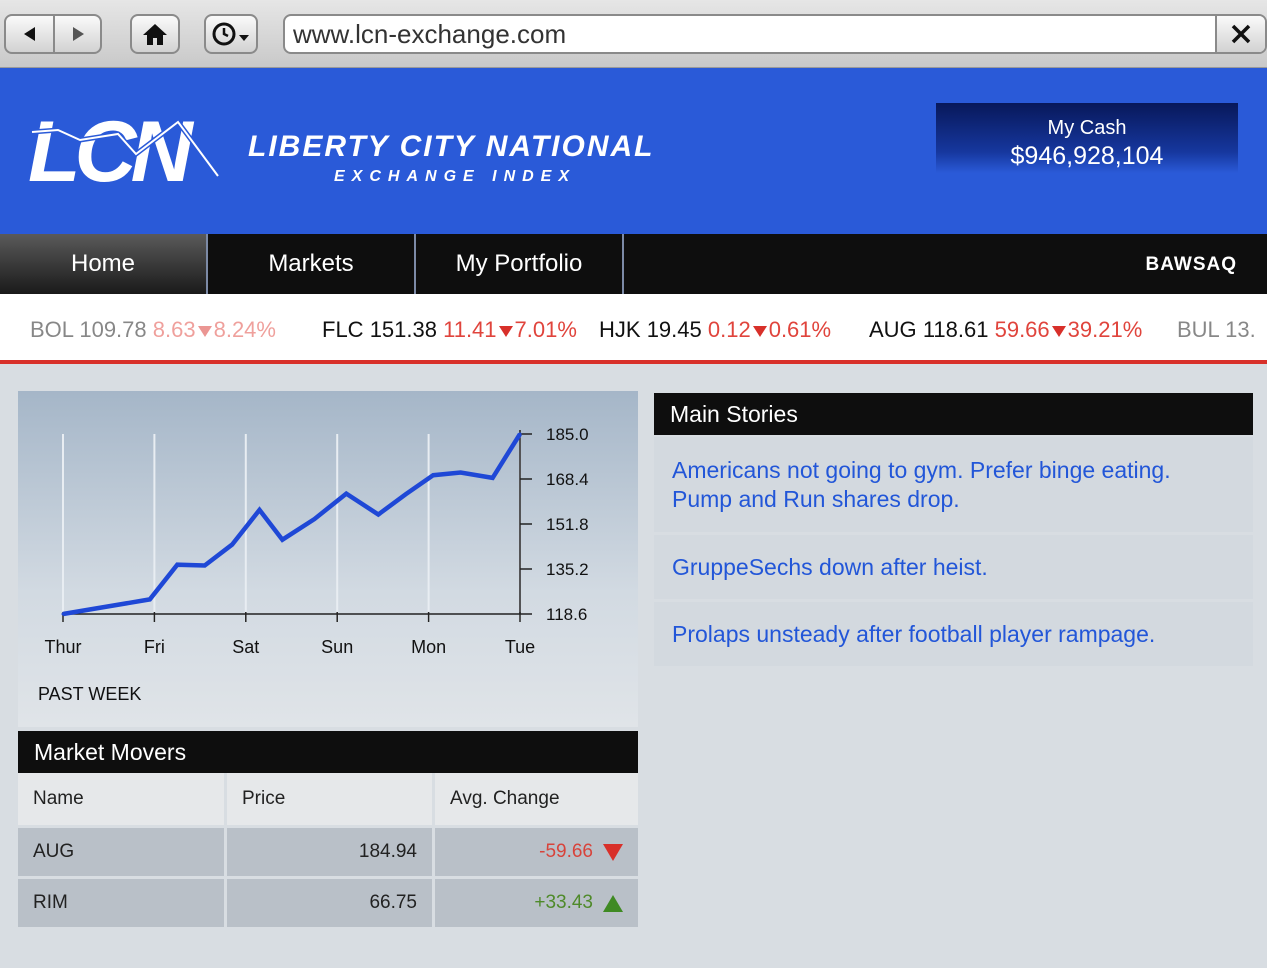 This screenshot has width=1267, height=968. I want to click on cash-label: My Cash, so click(1087, 128).